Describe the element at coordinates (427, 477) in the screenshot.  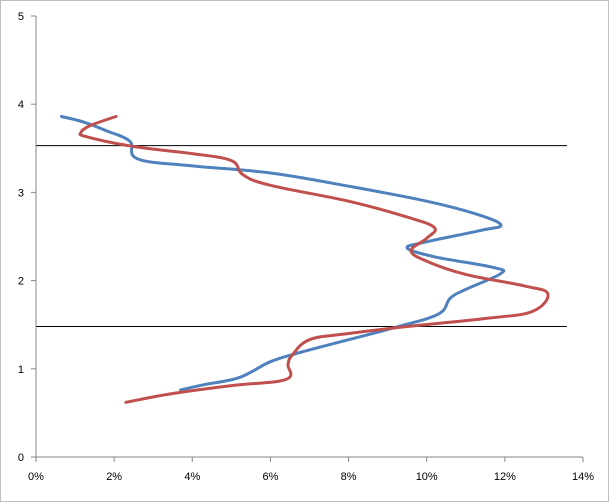
I see `x-tick-label: 10%` at that location.